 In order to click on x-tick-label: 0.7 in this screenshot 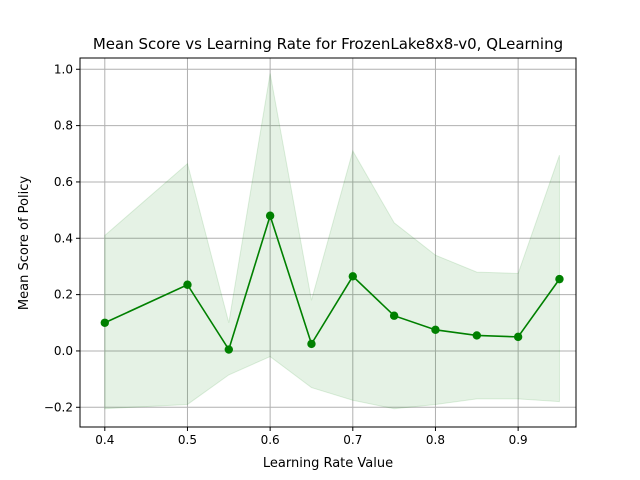, I will do `click(352, 440)`.